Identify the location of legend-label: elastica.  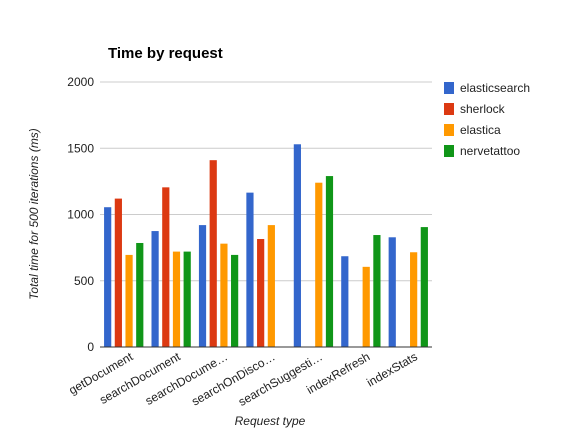
(480, 130).